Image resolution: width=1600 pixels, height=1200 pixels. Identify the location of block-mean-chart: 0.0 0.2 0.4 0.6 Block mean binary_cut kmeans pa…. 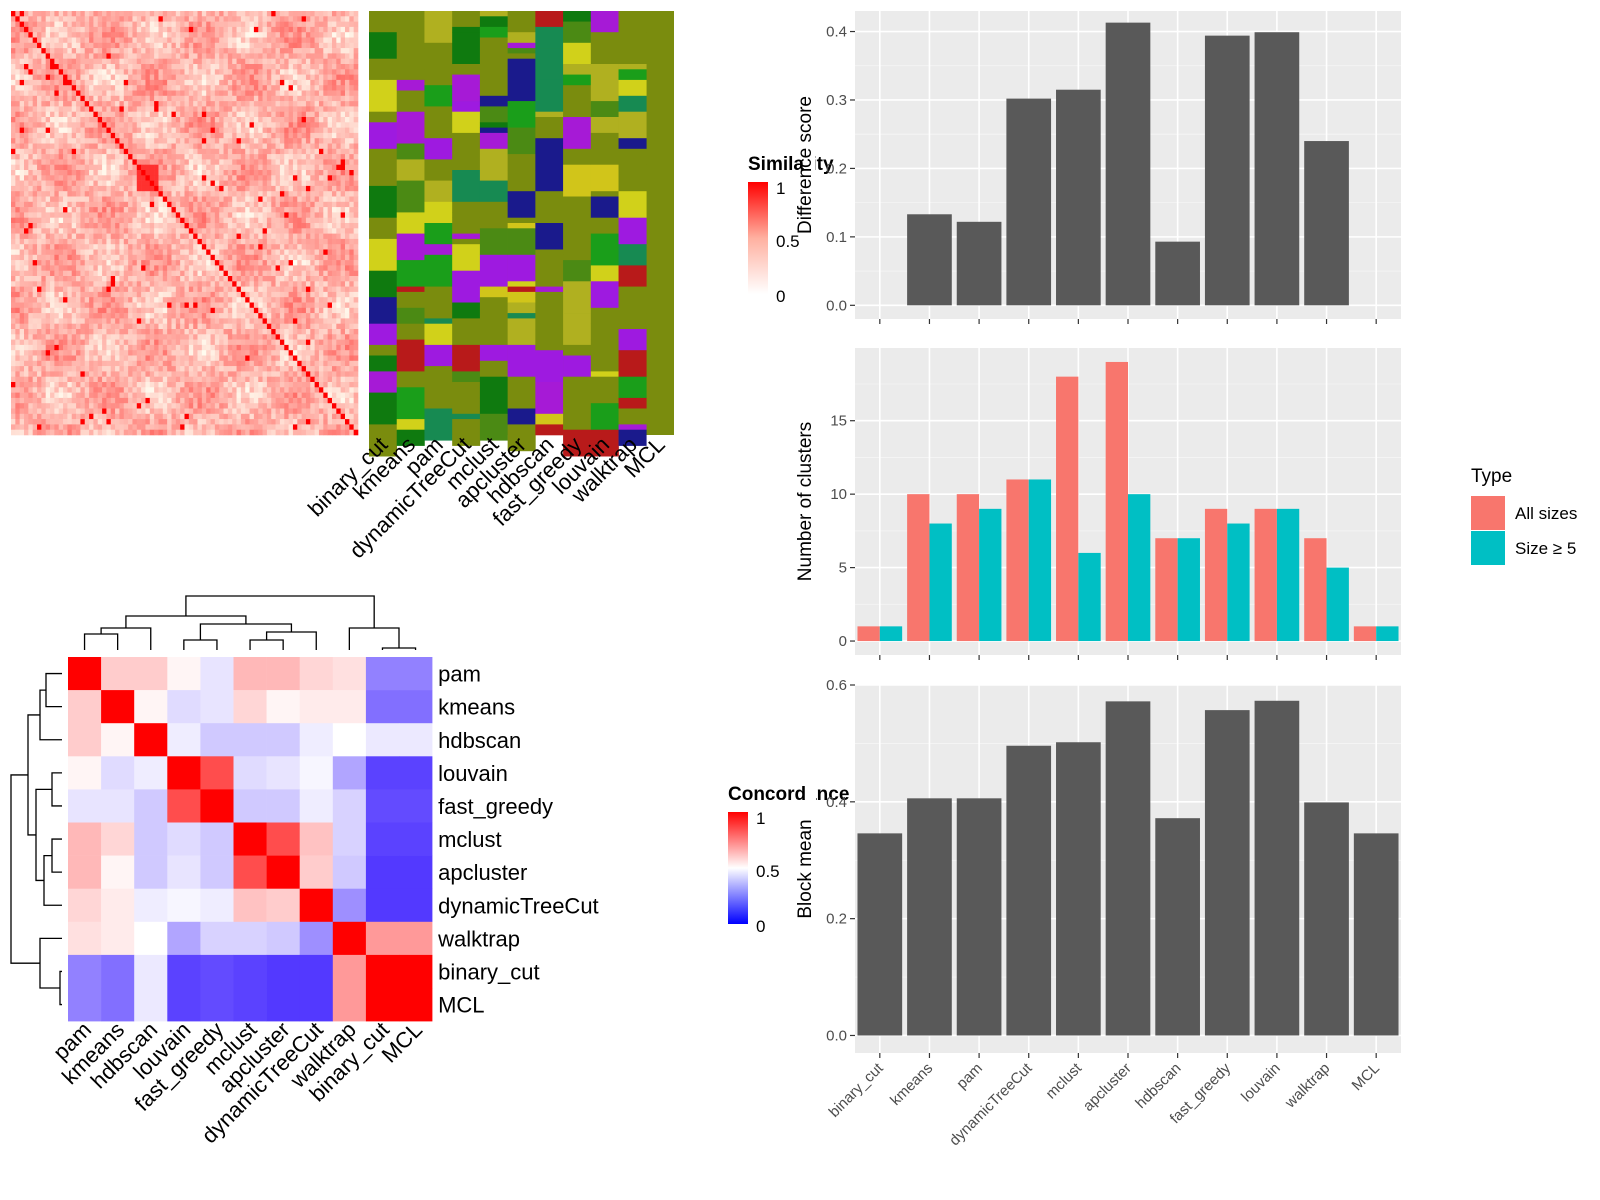
(1098, 913).